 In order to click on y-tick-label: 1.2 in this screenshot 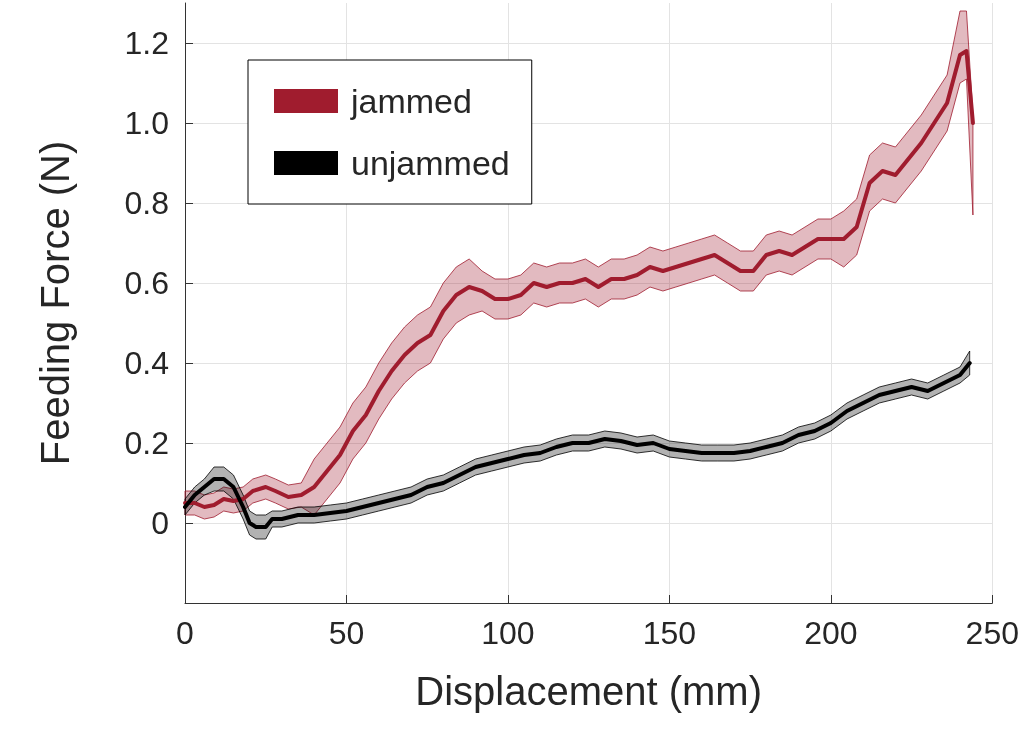, I will do `click(146, 43)`.